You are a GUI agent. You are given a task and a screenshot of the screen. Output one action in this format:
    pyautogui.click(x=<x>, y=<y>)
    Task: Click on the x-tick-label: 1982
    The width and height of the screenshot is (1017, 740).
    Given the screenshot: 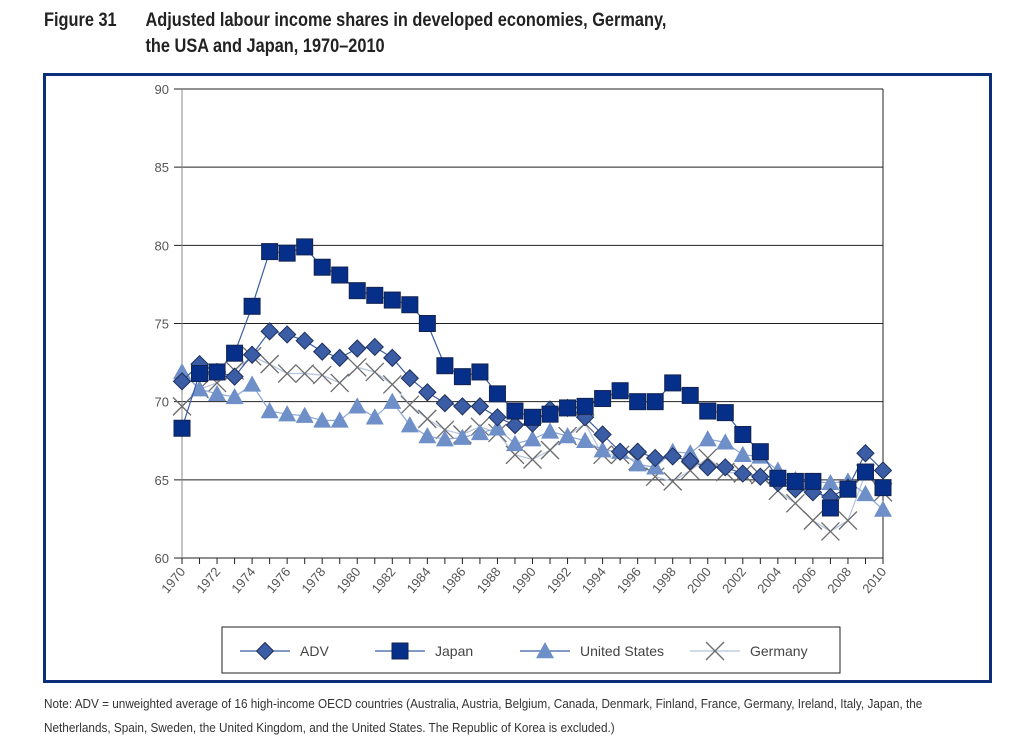 What is the action you would take?
    pyautogui.click(x=384, y=580)
    